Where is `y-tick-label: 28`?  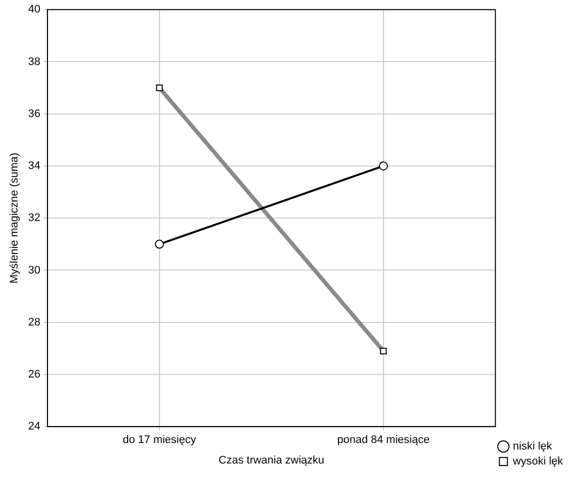
y-tick-label: 28 is located at coordinates (34, 322).